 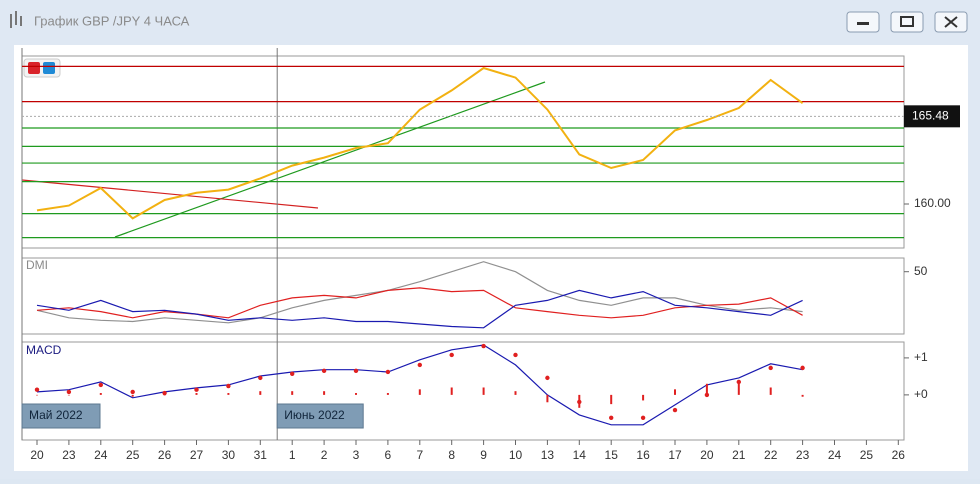 I want to click on y-tick-label: +1, so click(x=921, y=357).